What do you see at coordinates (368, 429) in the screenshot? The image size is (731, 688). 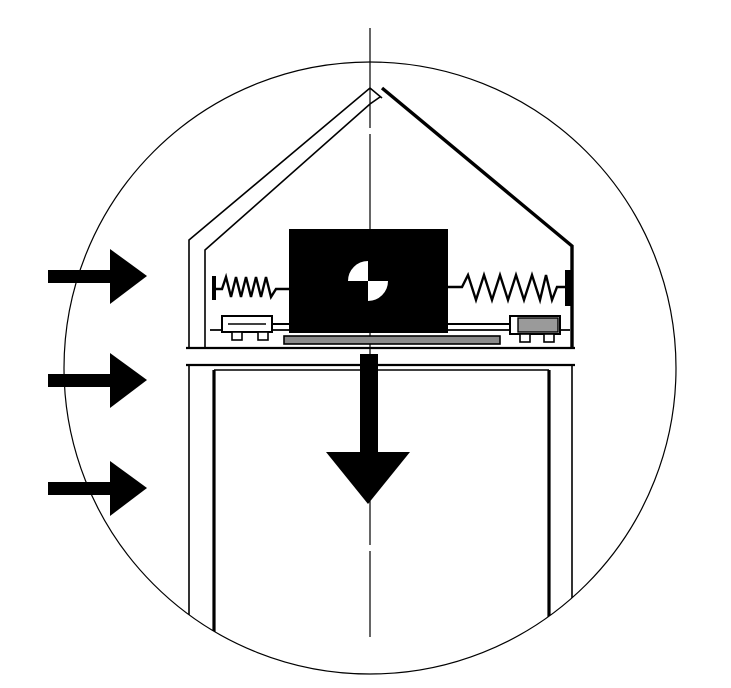 I see `gravity-arrow-icon` at bounding box center [368, 429].